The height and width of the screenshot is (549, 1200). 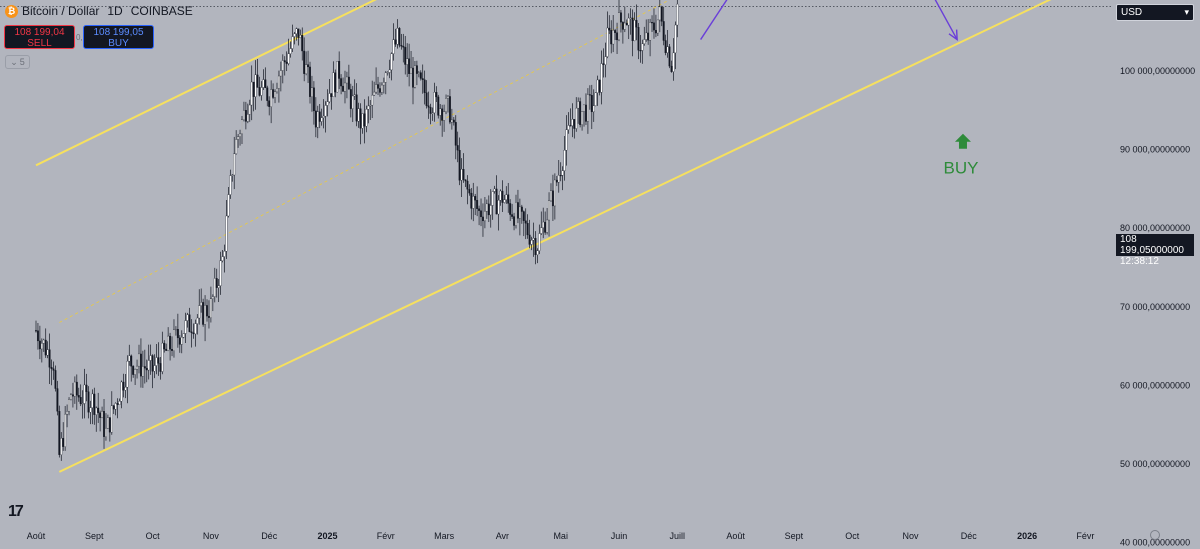 What do you see at coordinates (17, 62) in the screenshot?
I see `indicator-collapse-button: ⌄ 5` at bounding box center [17, 62].